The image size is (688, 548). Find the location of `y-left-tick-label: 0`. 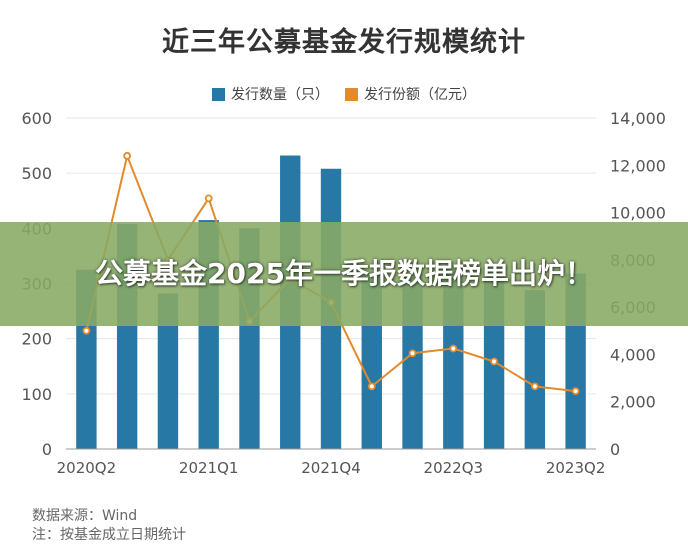

y-left-tick-label: 0 is located at coordinates (47, 449).